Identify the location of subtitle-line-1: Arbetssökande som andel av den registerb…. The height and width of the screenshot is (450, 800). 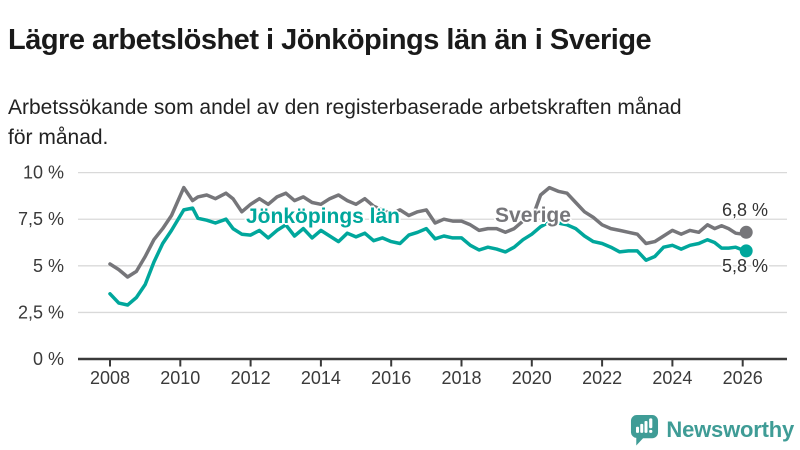
(345, 107).